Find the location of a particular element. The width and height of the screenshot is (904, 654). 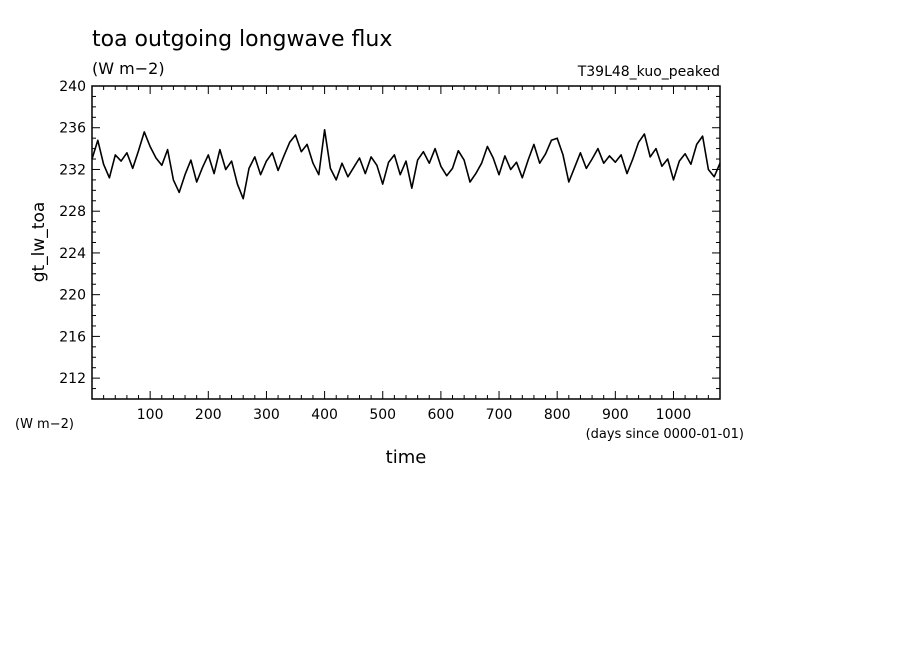

x-units-label: (days since 0000-01-01) is located at coordinates (665, 434).